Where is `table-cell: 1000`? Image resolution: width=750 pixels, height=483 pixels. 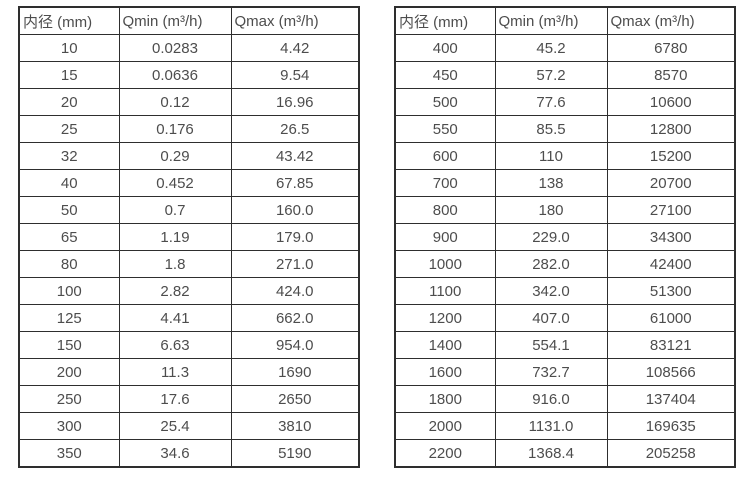 table-cell: 1000 is located at coordinates (445, 264).